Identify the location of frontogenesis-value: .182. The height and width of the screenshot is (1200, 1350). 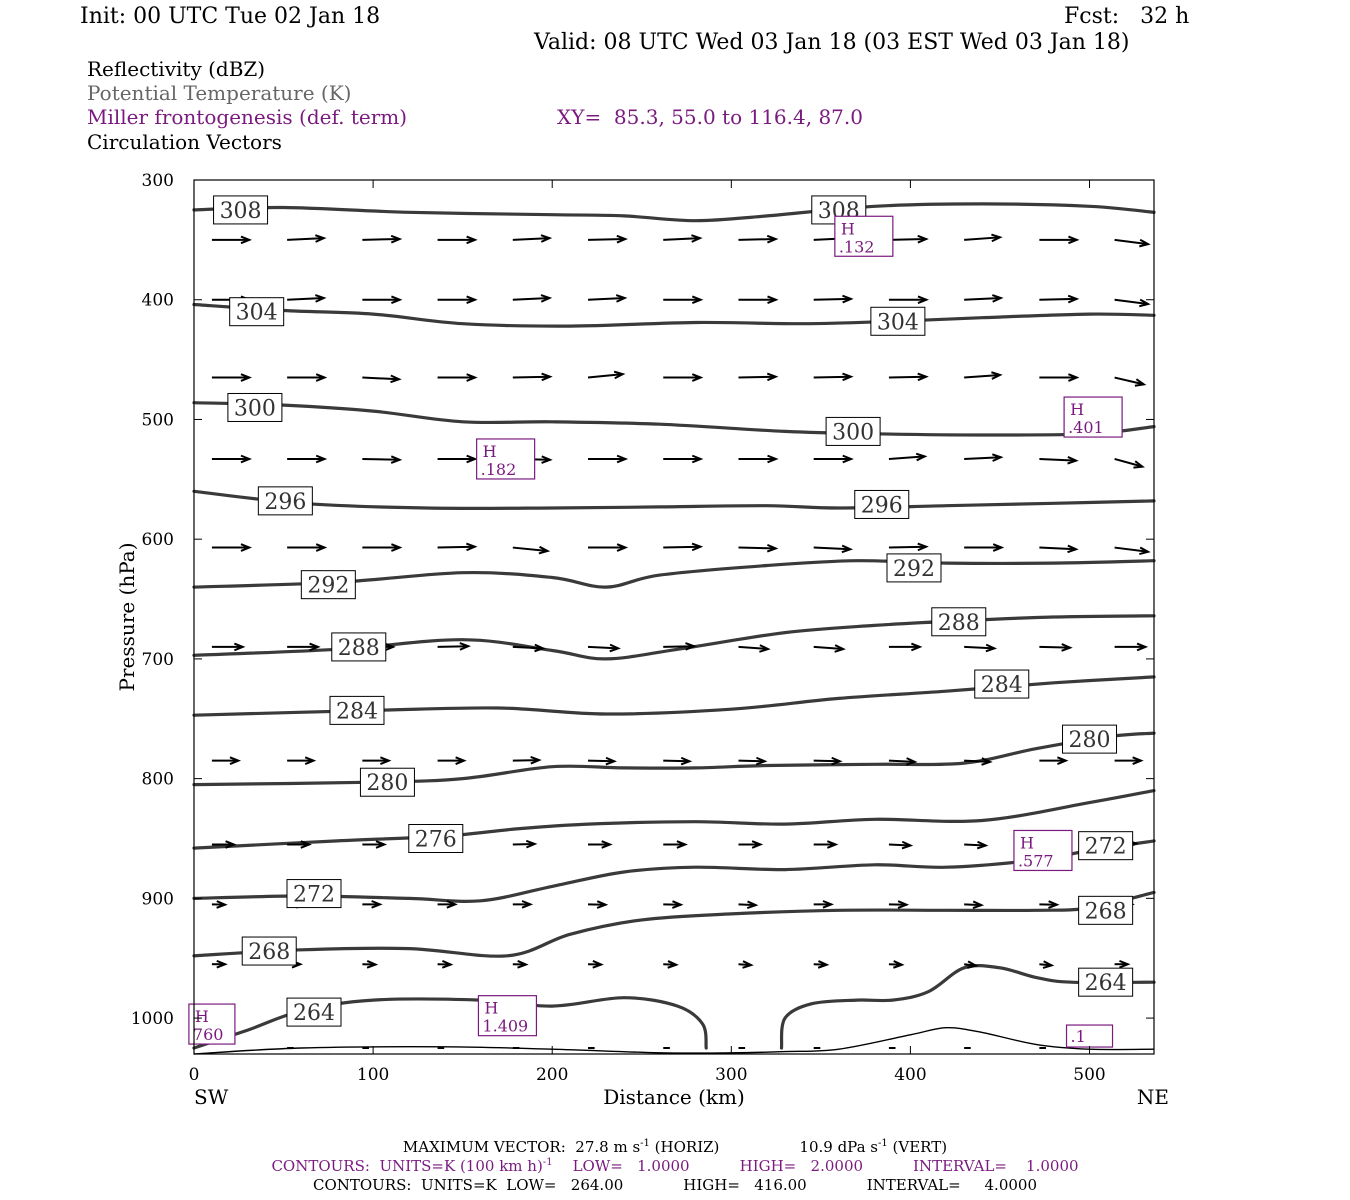
(499, 469).